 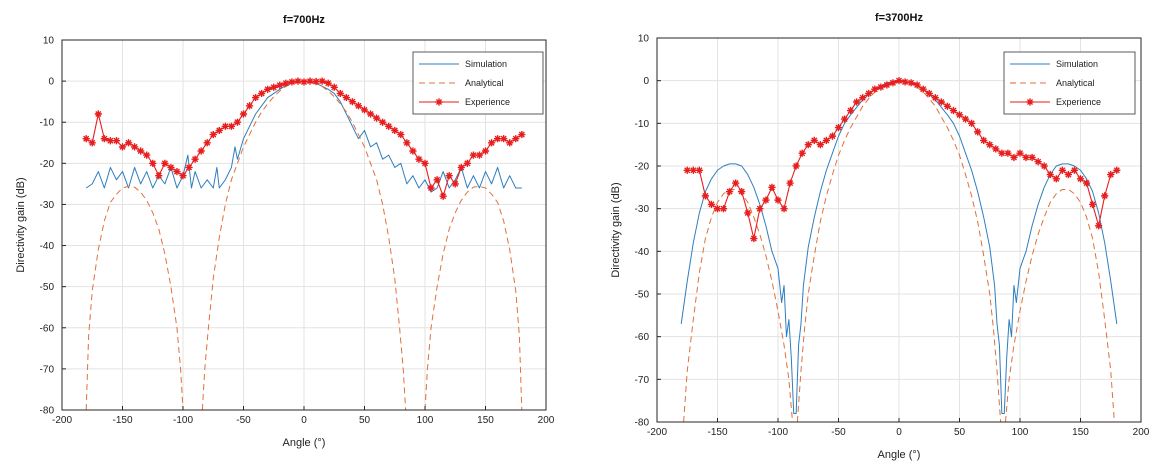 I want to click on legend-label: Experience, so click(x=1078, y=102).